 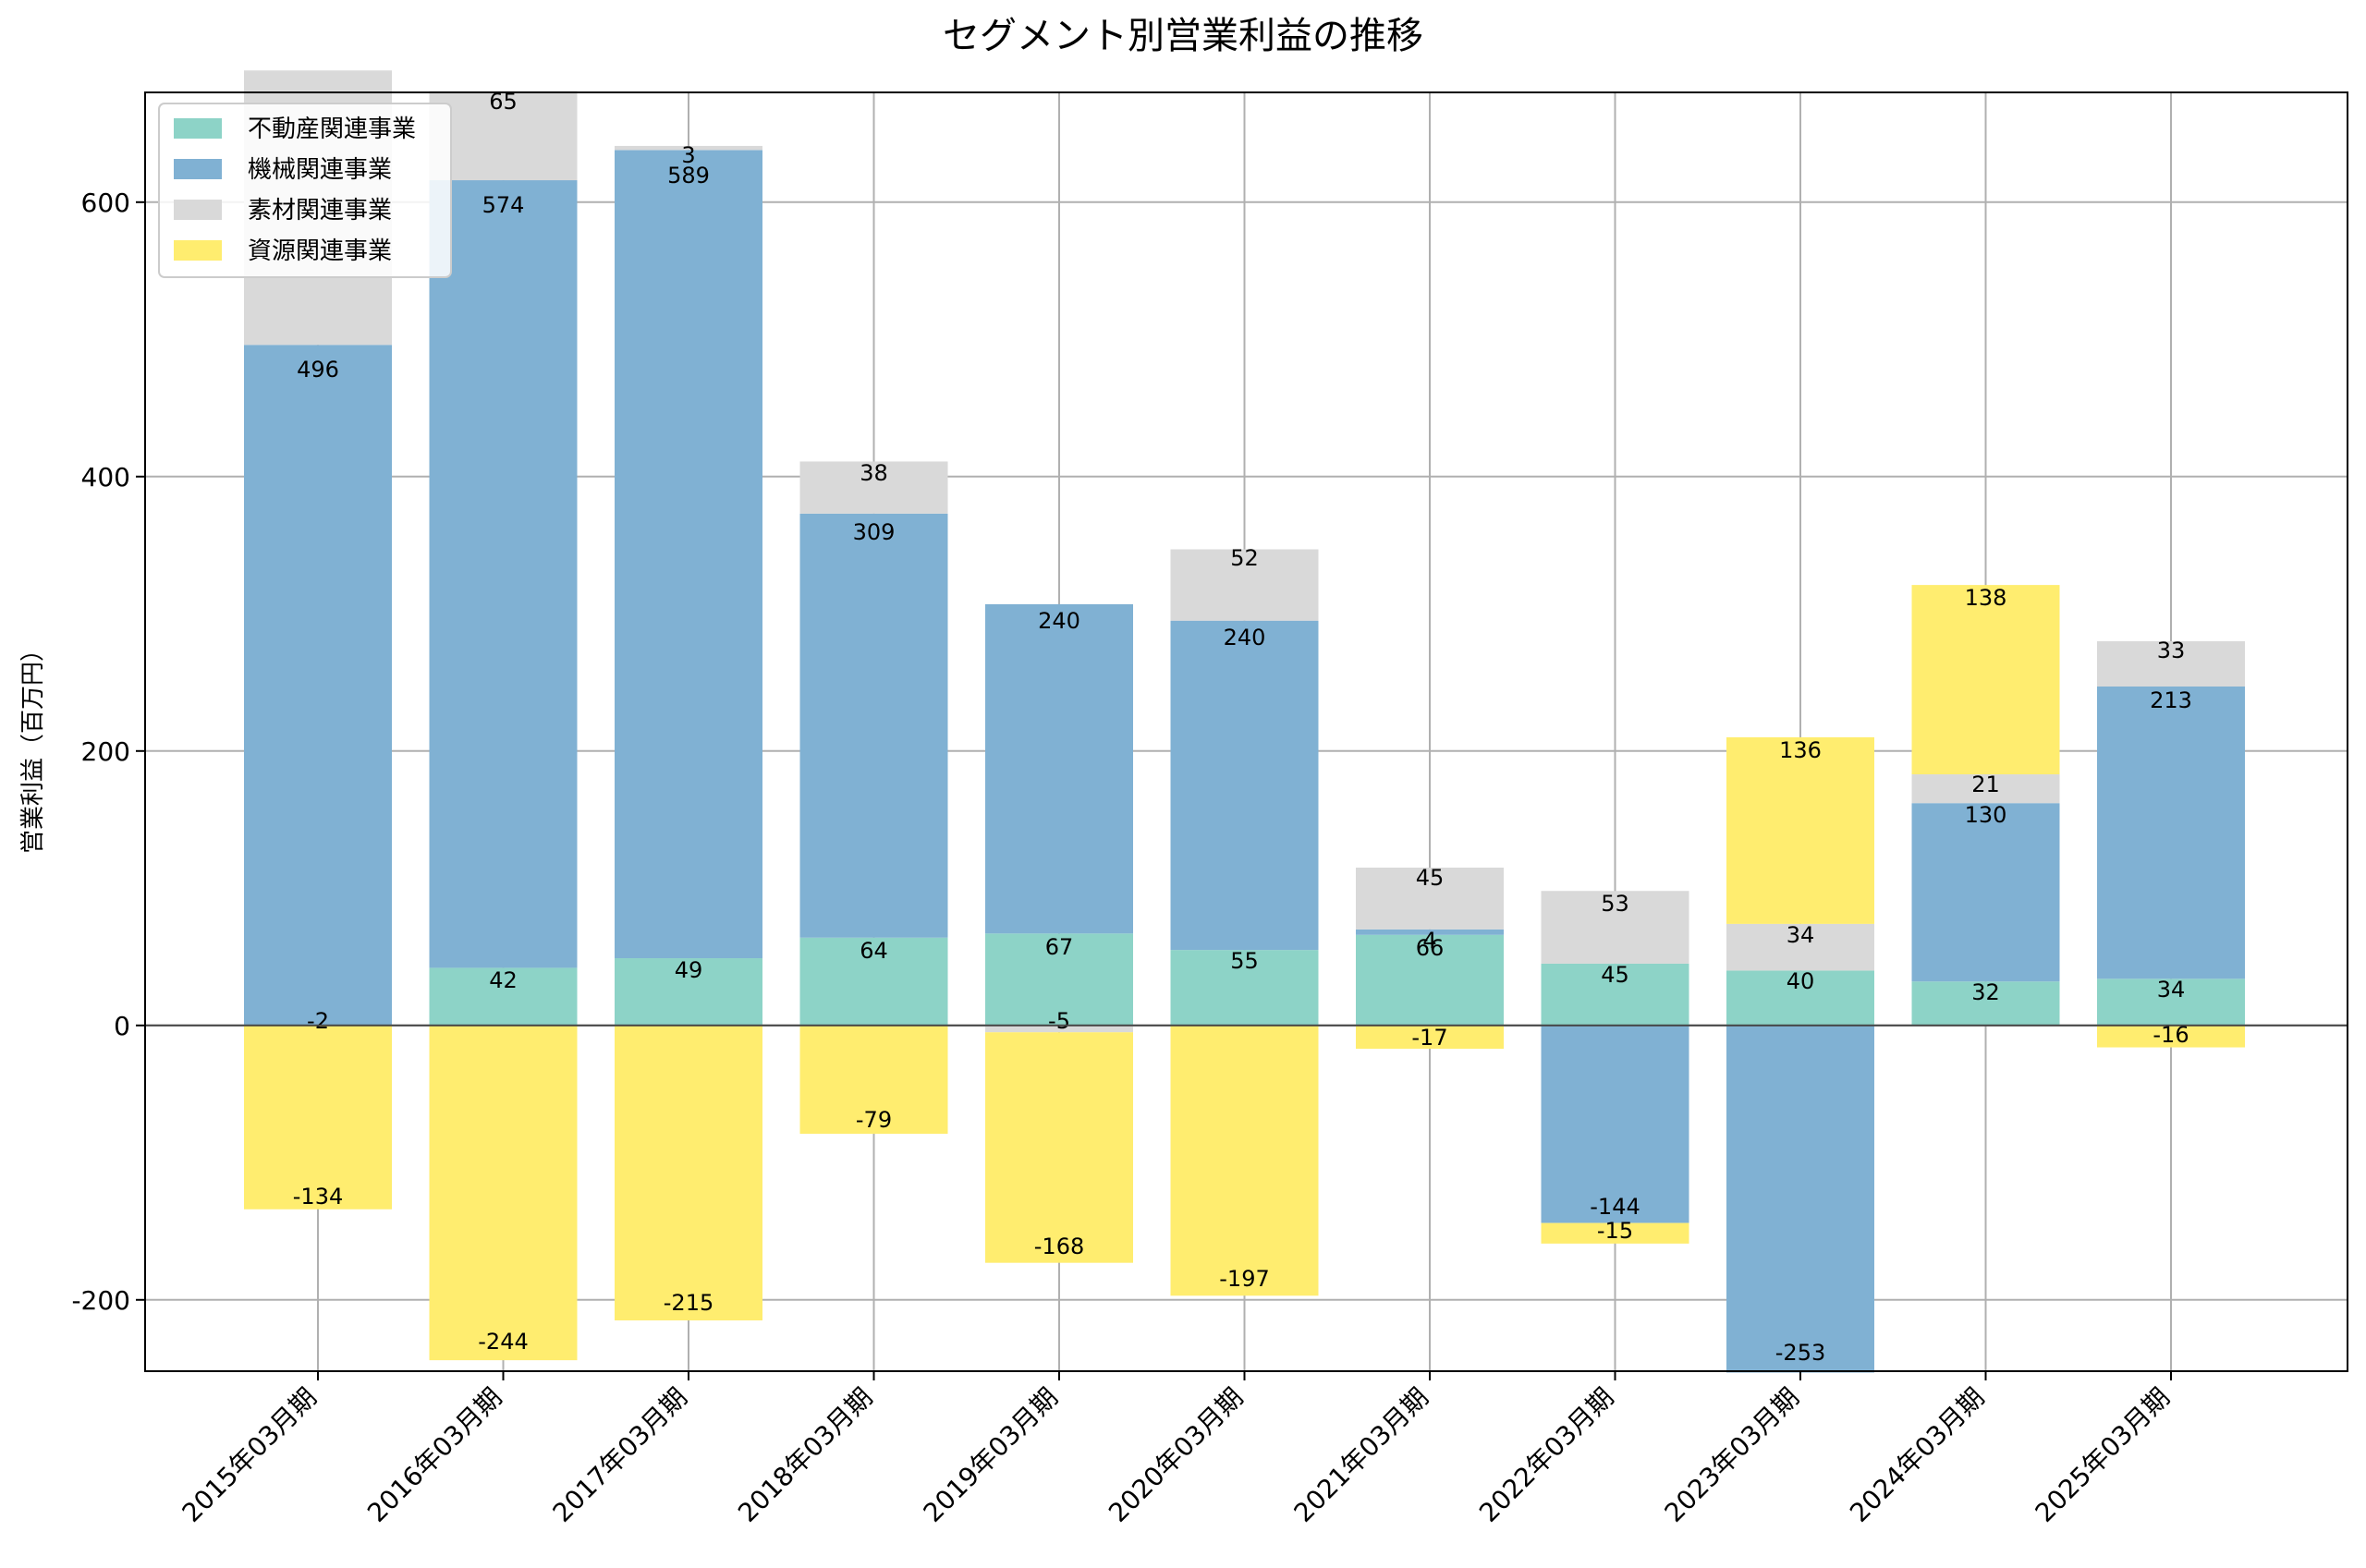 What do you see at coordinates (320, 170) in the screenshot?
I see `legend-label: 機械関連事業` at bounding box center [320, 170].